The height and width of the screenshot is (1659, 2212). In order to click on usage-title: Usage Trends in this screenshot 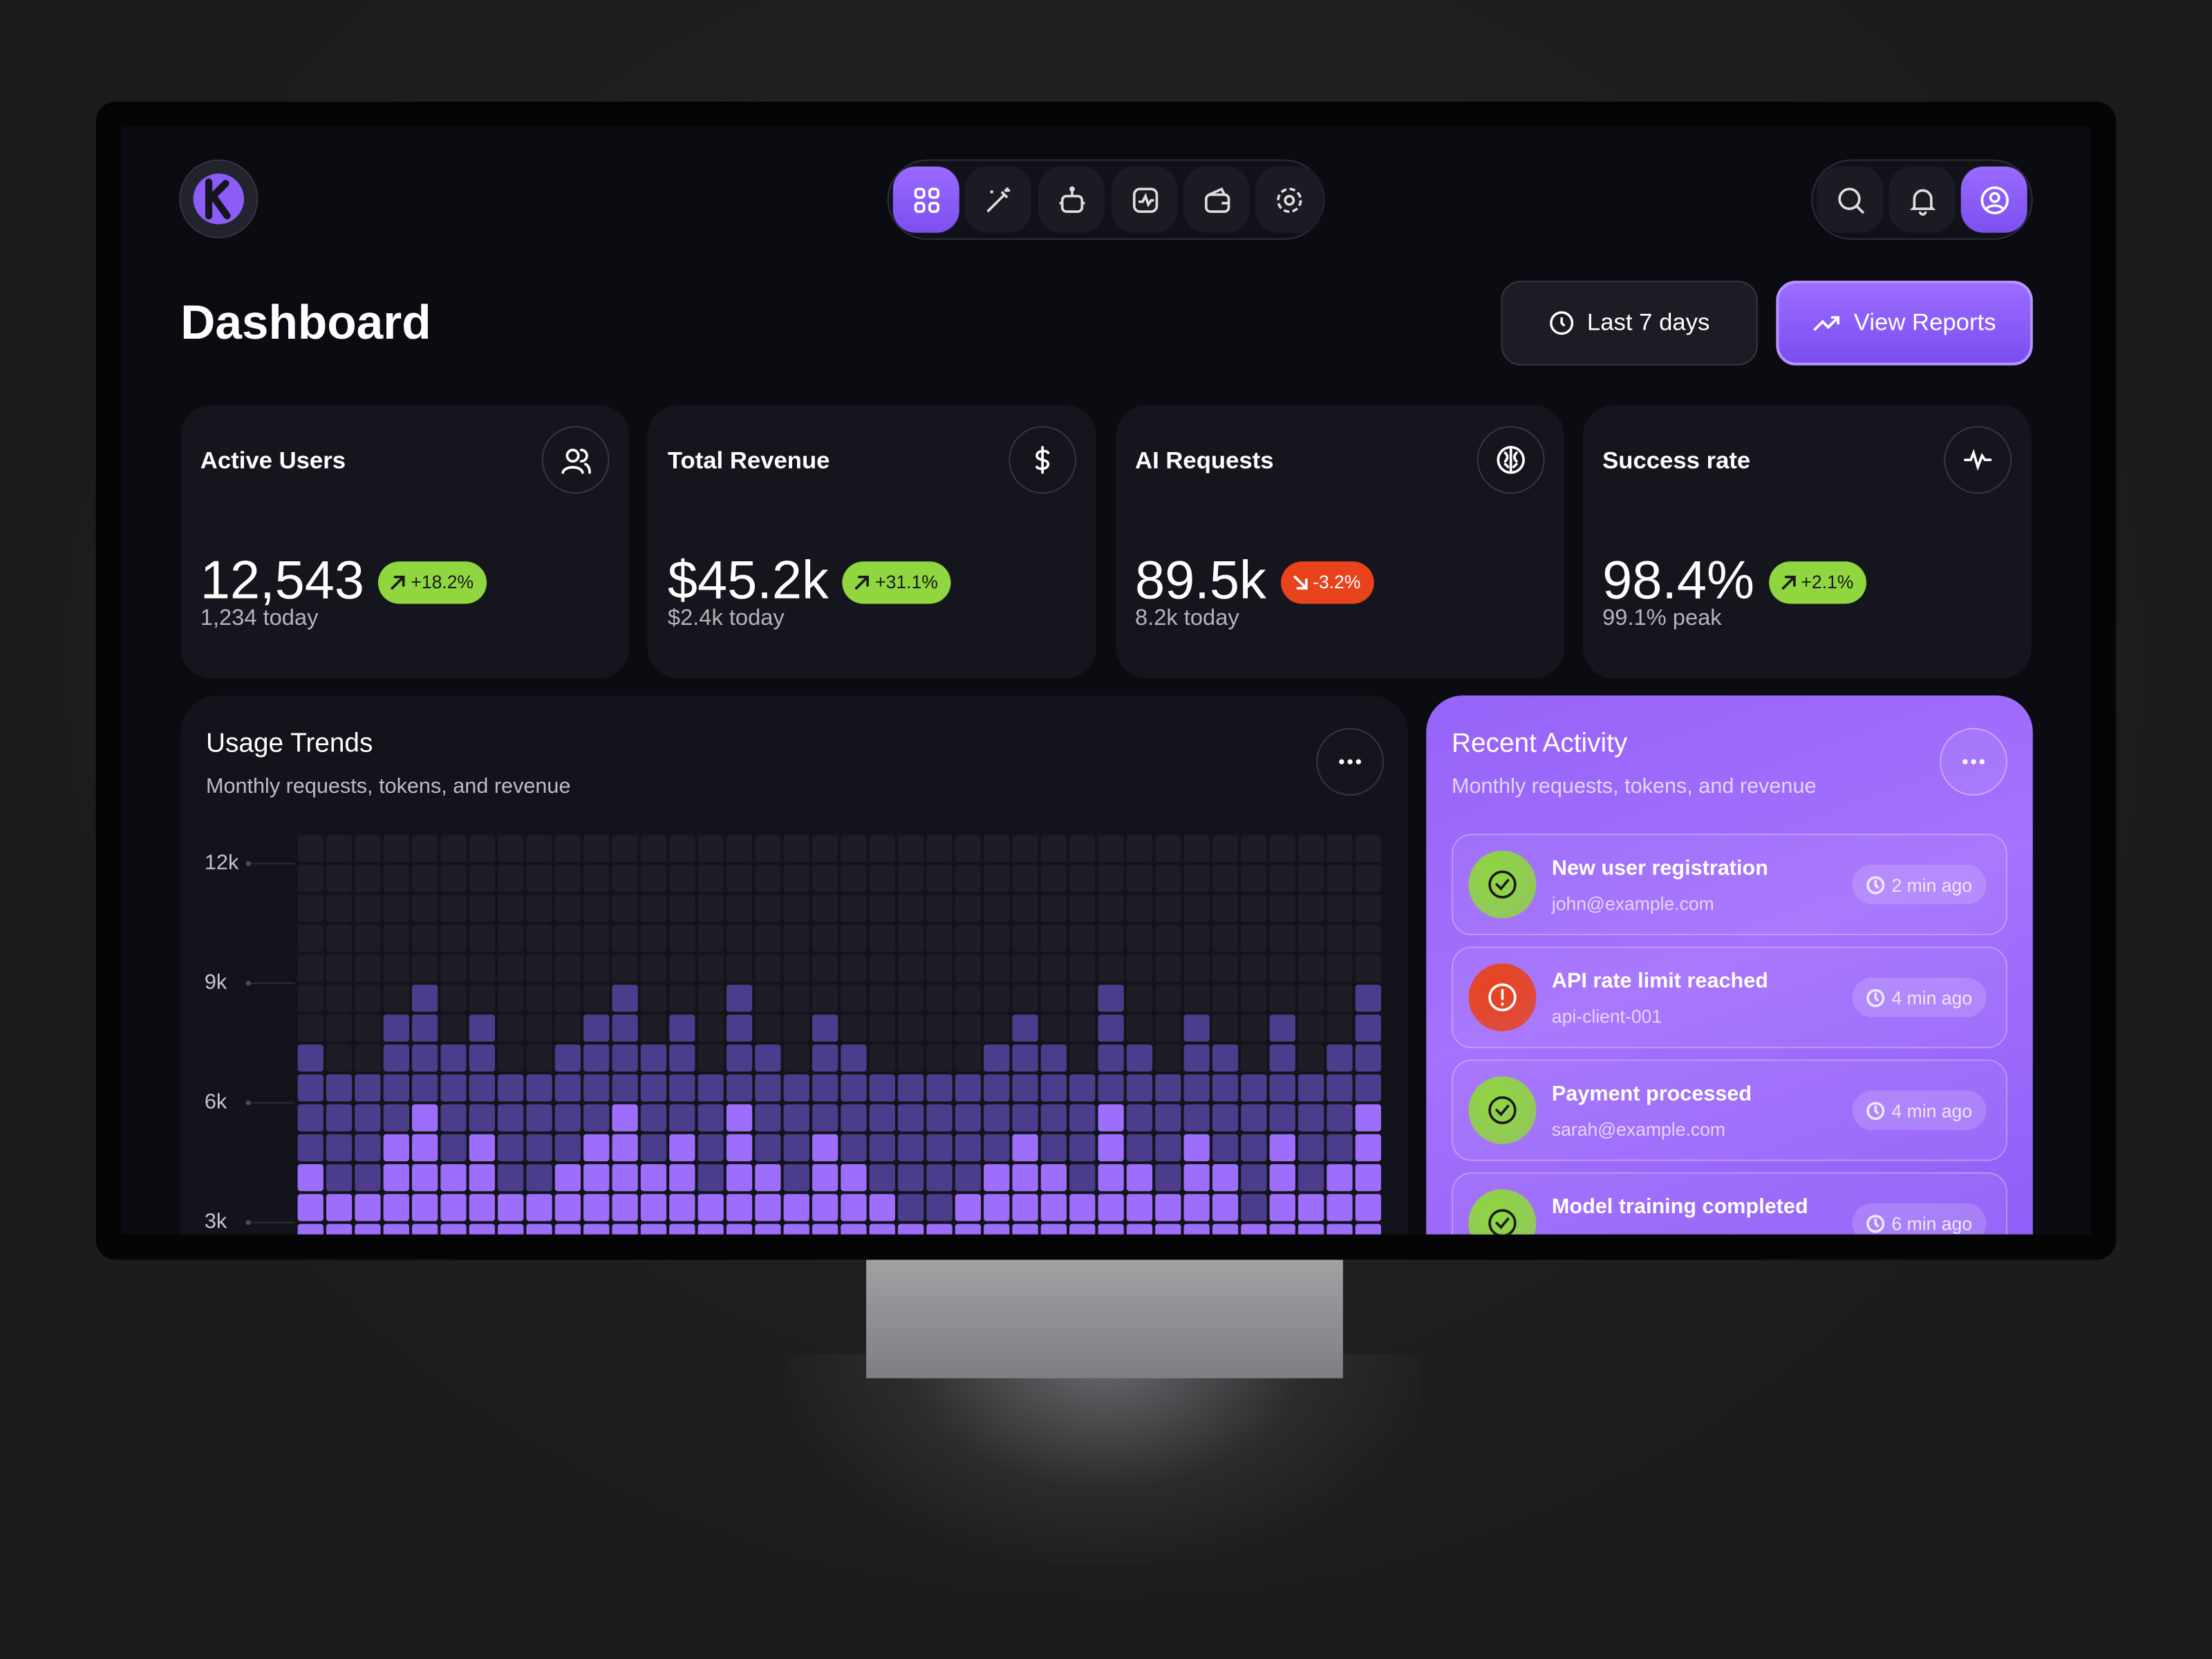, I will do `click(289, 744)`.